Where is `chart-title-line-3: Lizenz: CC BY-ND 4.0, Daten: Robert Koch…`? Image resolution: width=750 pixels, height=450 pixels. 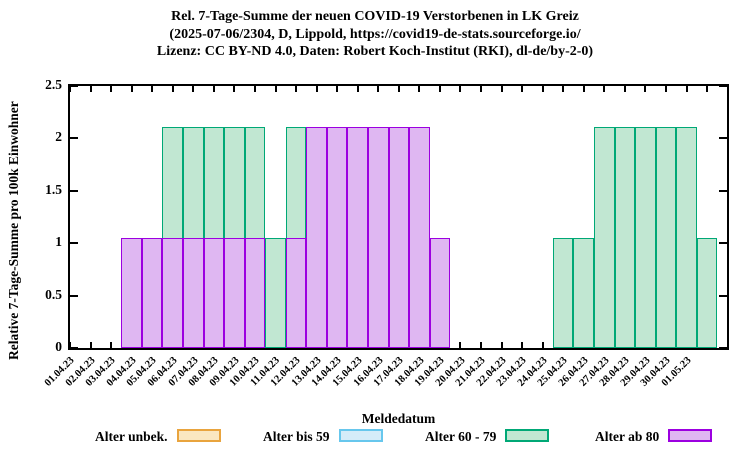
chart-title-line-3: Lizenz: CC BY-ND 4.0, Daten: Robert Koch… is located at coordinates (375, 51).